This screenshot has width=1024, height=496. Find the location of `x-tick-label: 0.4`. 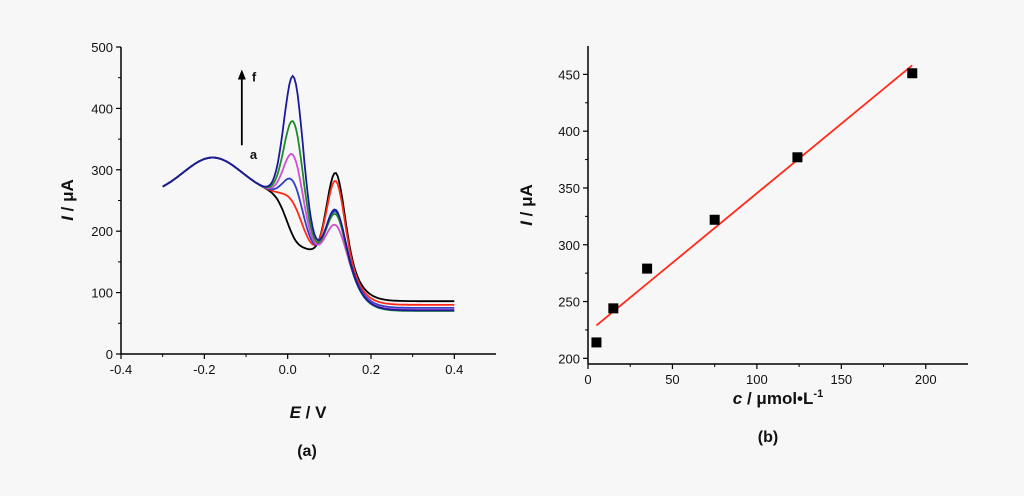

x-tick-label: 0.4 is located at coordinates (454, 369).